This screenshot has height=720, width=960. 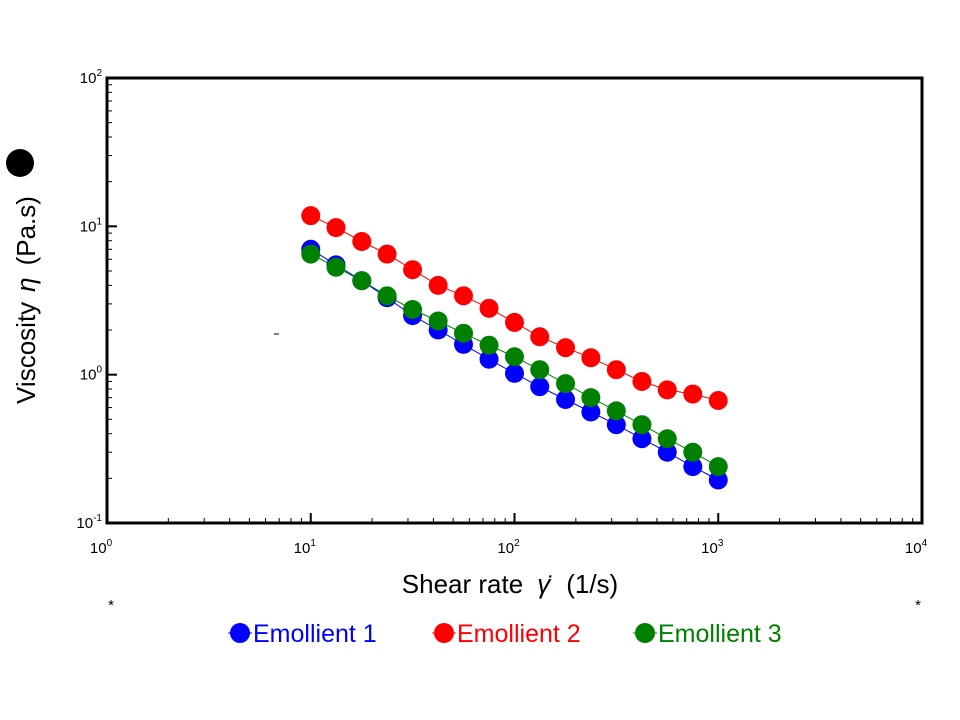 What do you see at coordinates (111, 605) in the screenshot?
I see `left-asterisk: *` at bounding box center [111, 605].